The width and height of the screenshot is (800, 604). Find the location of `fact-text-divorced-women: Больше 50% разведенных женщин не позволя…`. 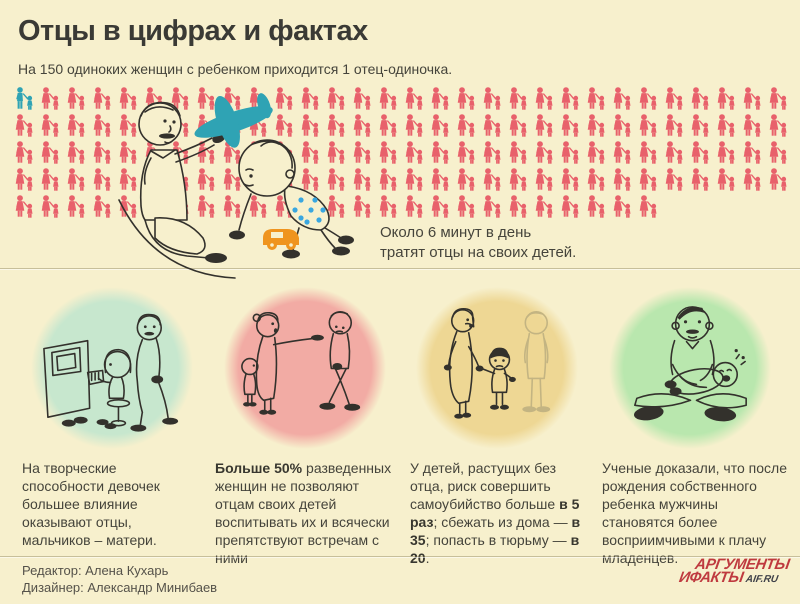

fact-text-divorced-women: Больше 50% разведенных женщин не позволя… is located at coordinates (303, 513).